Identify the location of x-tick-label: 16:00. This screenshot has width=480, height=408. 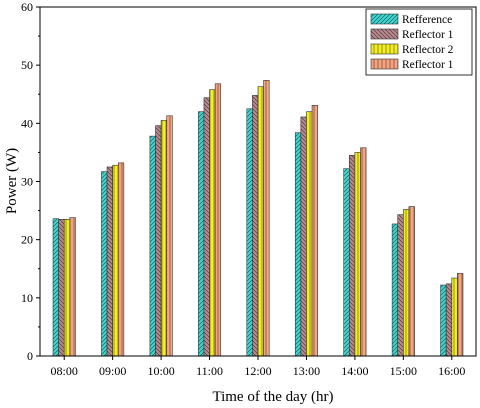
(451, 371).